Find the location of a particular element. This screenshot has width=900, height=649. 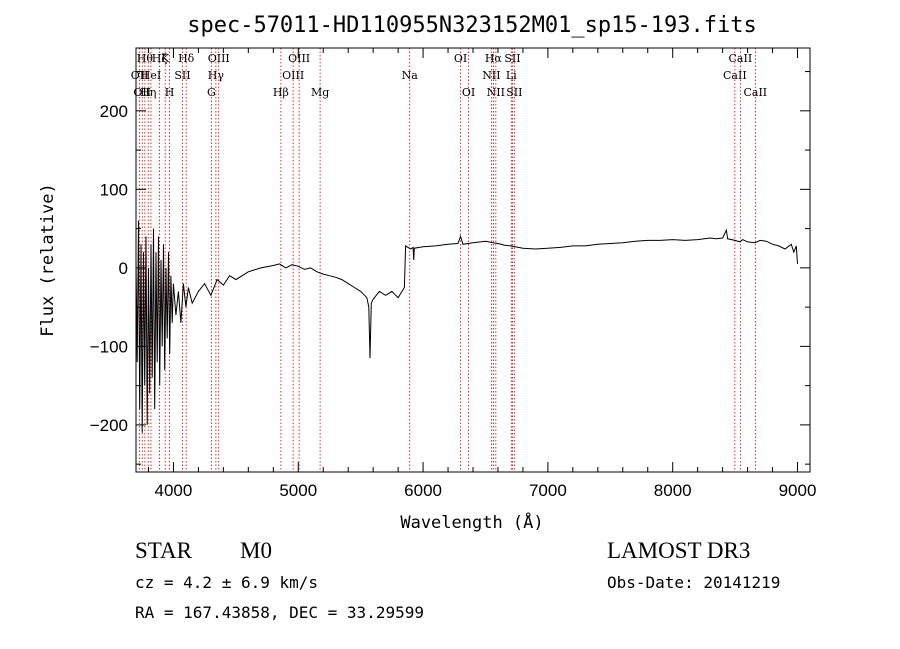

line-marker-label-27: CaII is located at coordinates (741, 58).